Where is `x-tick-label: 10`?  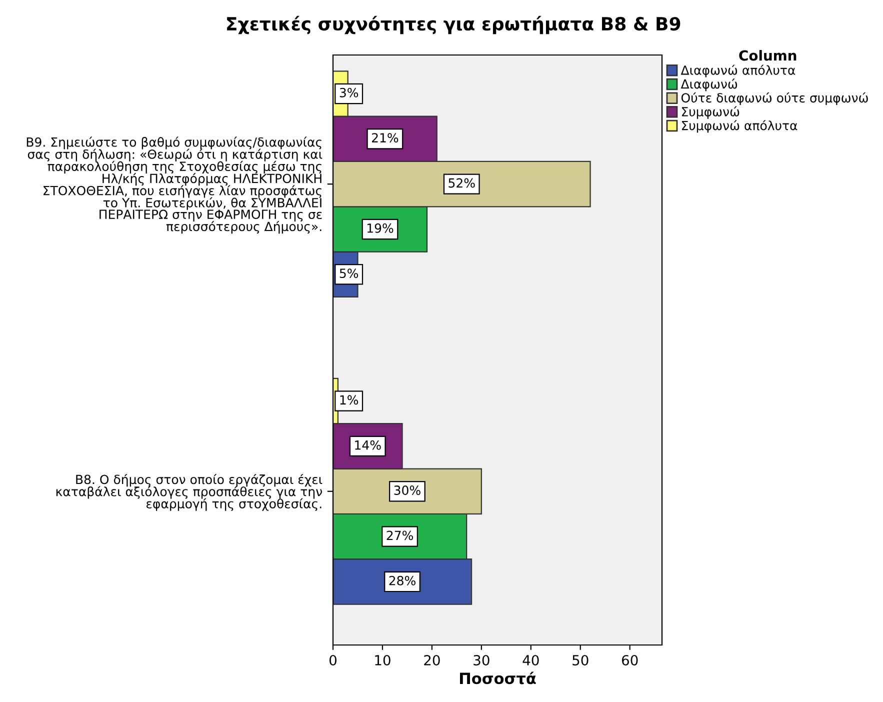 x-tick-label: 10 is located at coordinates (382, 660).